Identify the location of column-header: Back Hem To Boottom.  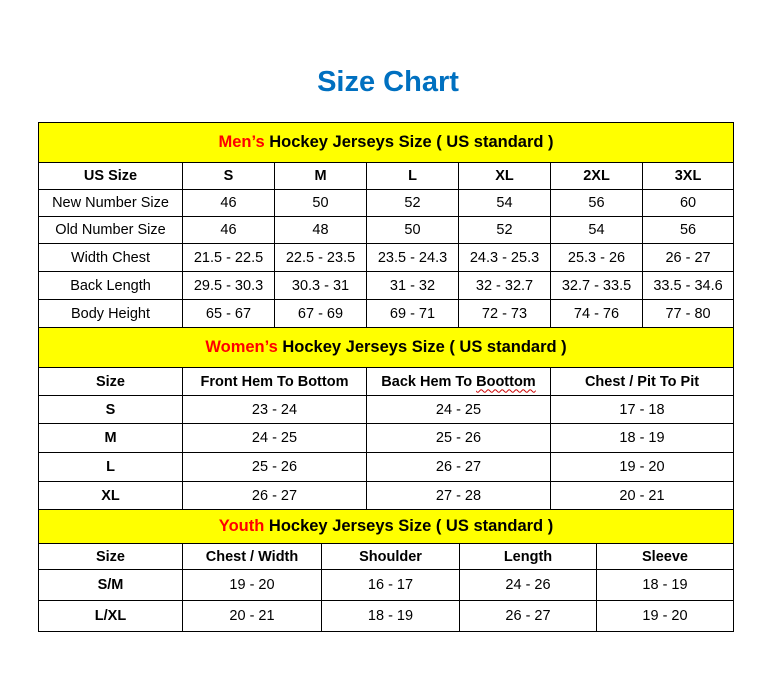
(458, 381).